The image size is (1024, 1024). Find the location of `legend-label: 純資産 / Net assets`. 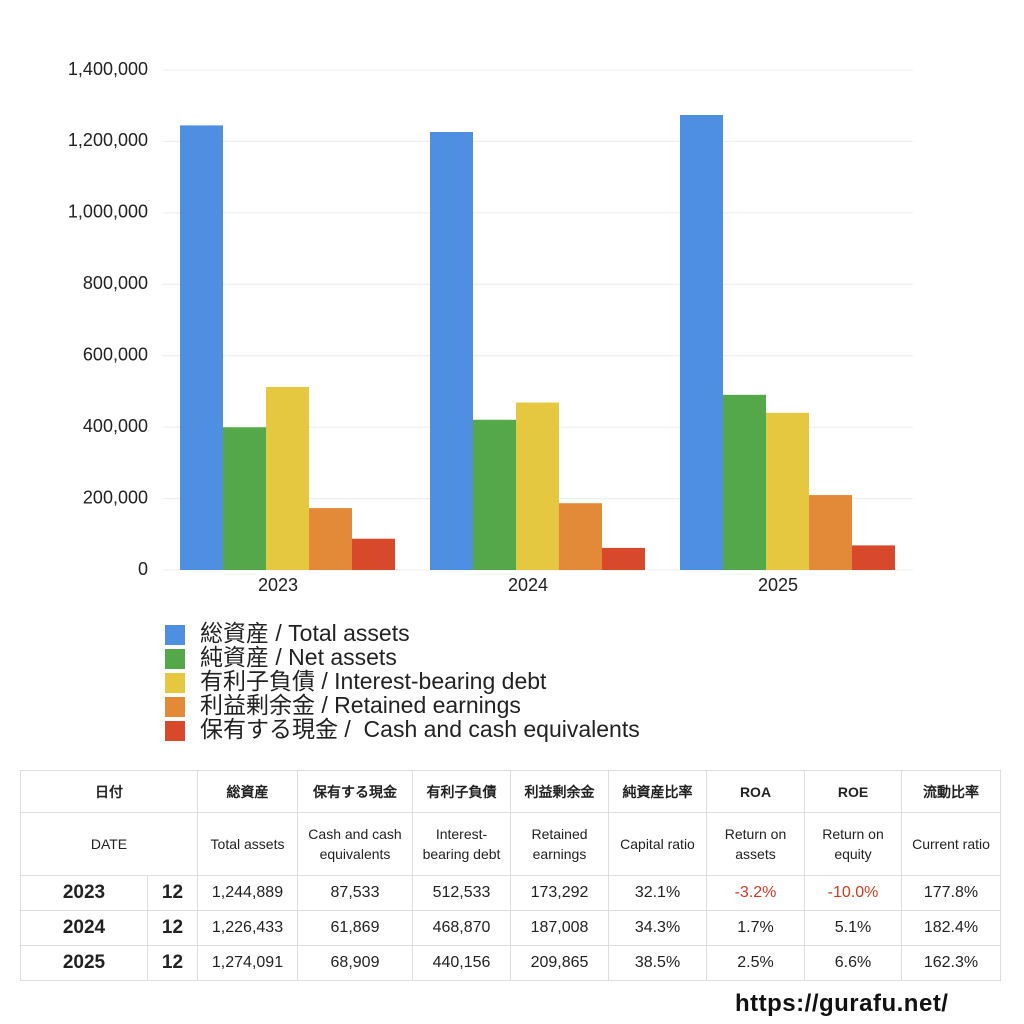

legend-label: 純資産 / Net assets is located at coordinates (298, 657).